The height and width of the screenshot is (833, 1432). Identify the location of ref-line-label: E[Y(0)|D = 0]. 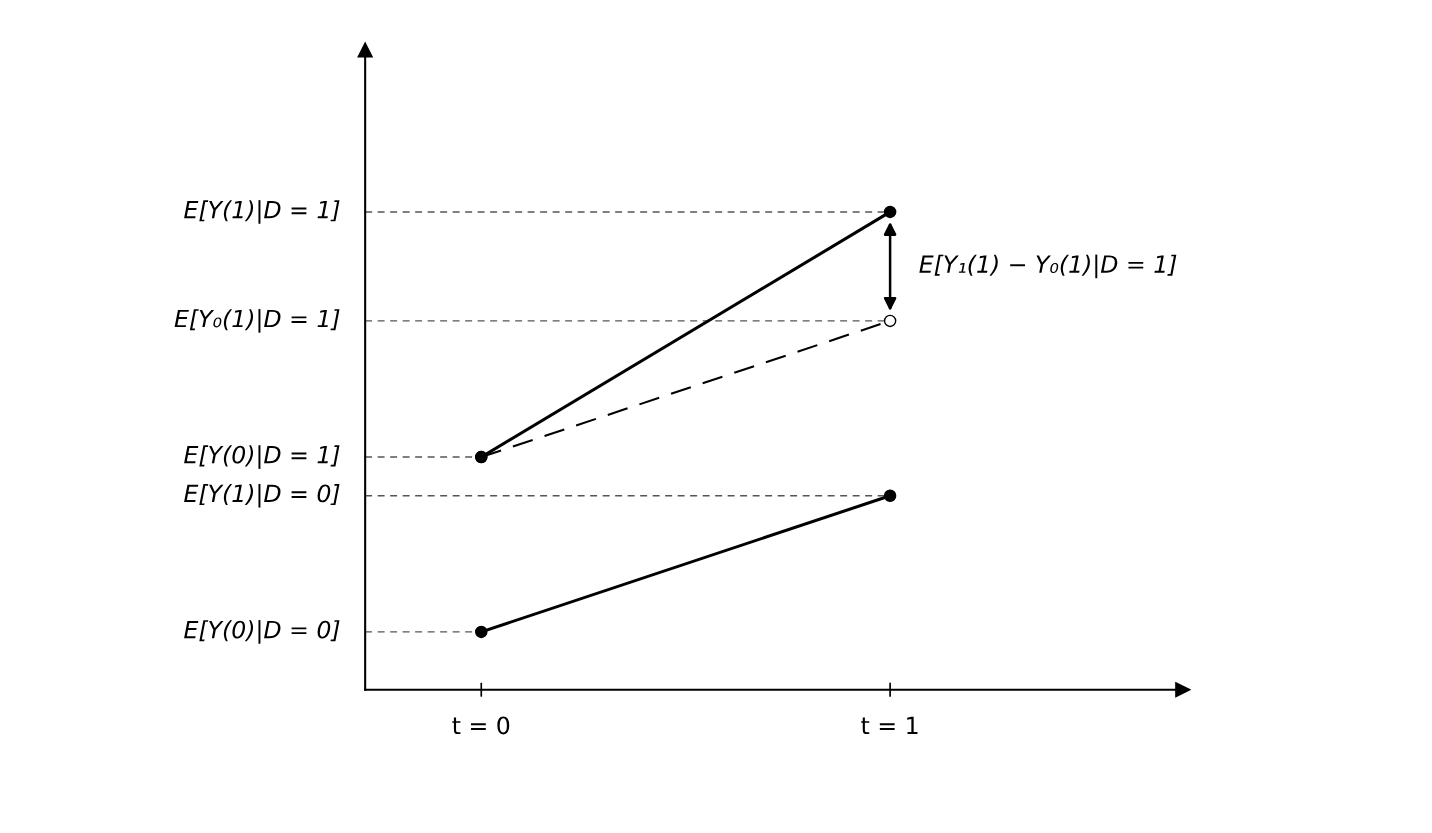
(262, 632).